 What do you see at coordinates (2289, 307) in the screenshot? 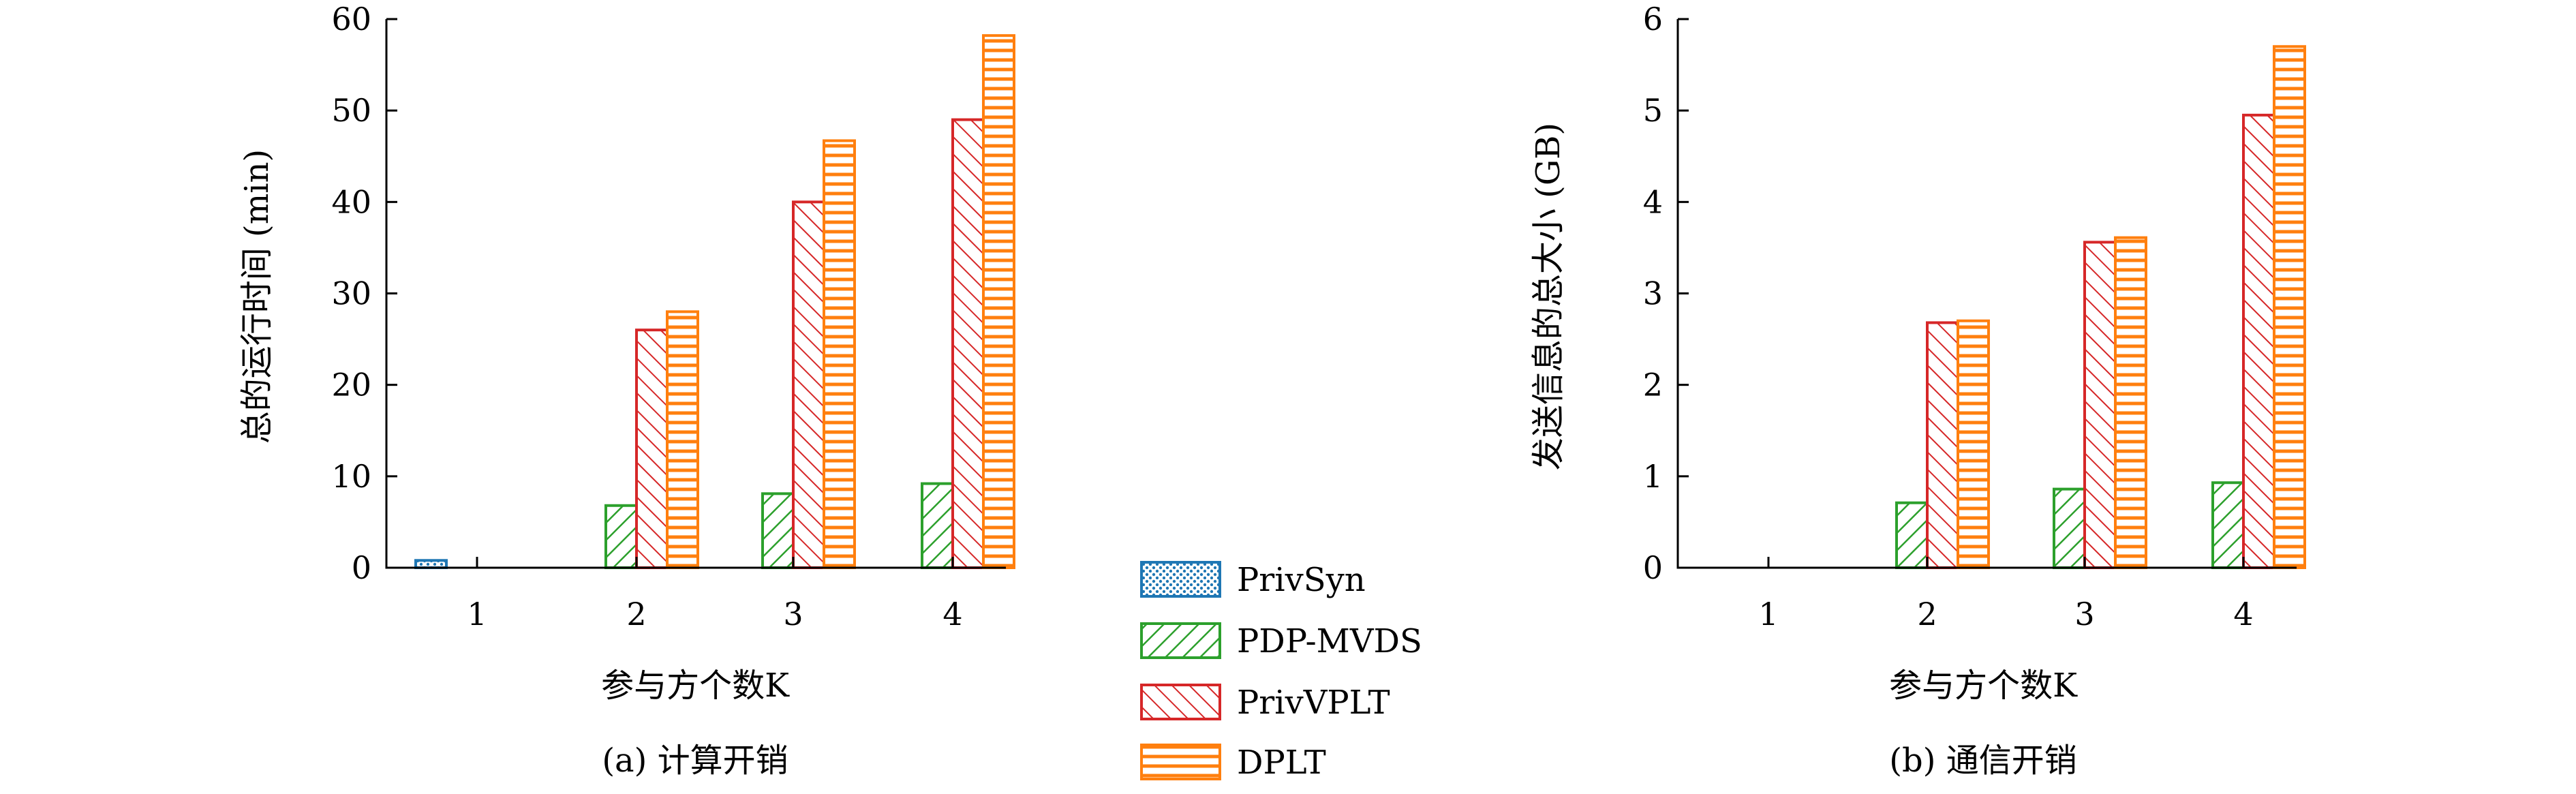
I see `chart-b-bar-dplt-k4` at bounding box center [2289, 307].